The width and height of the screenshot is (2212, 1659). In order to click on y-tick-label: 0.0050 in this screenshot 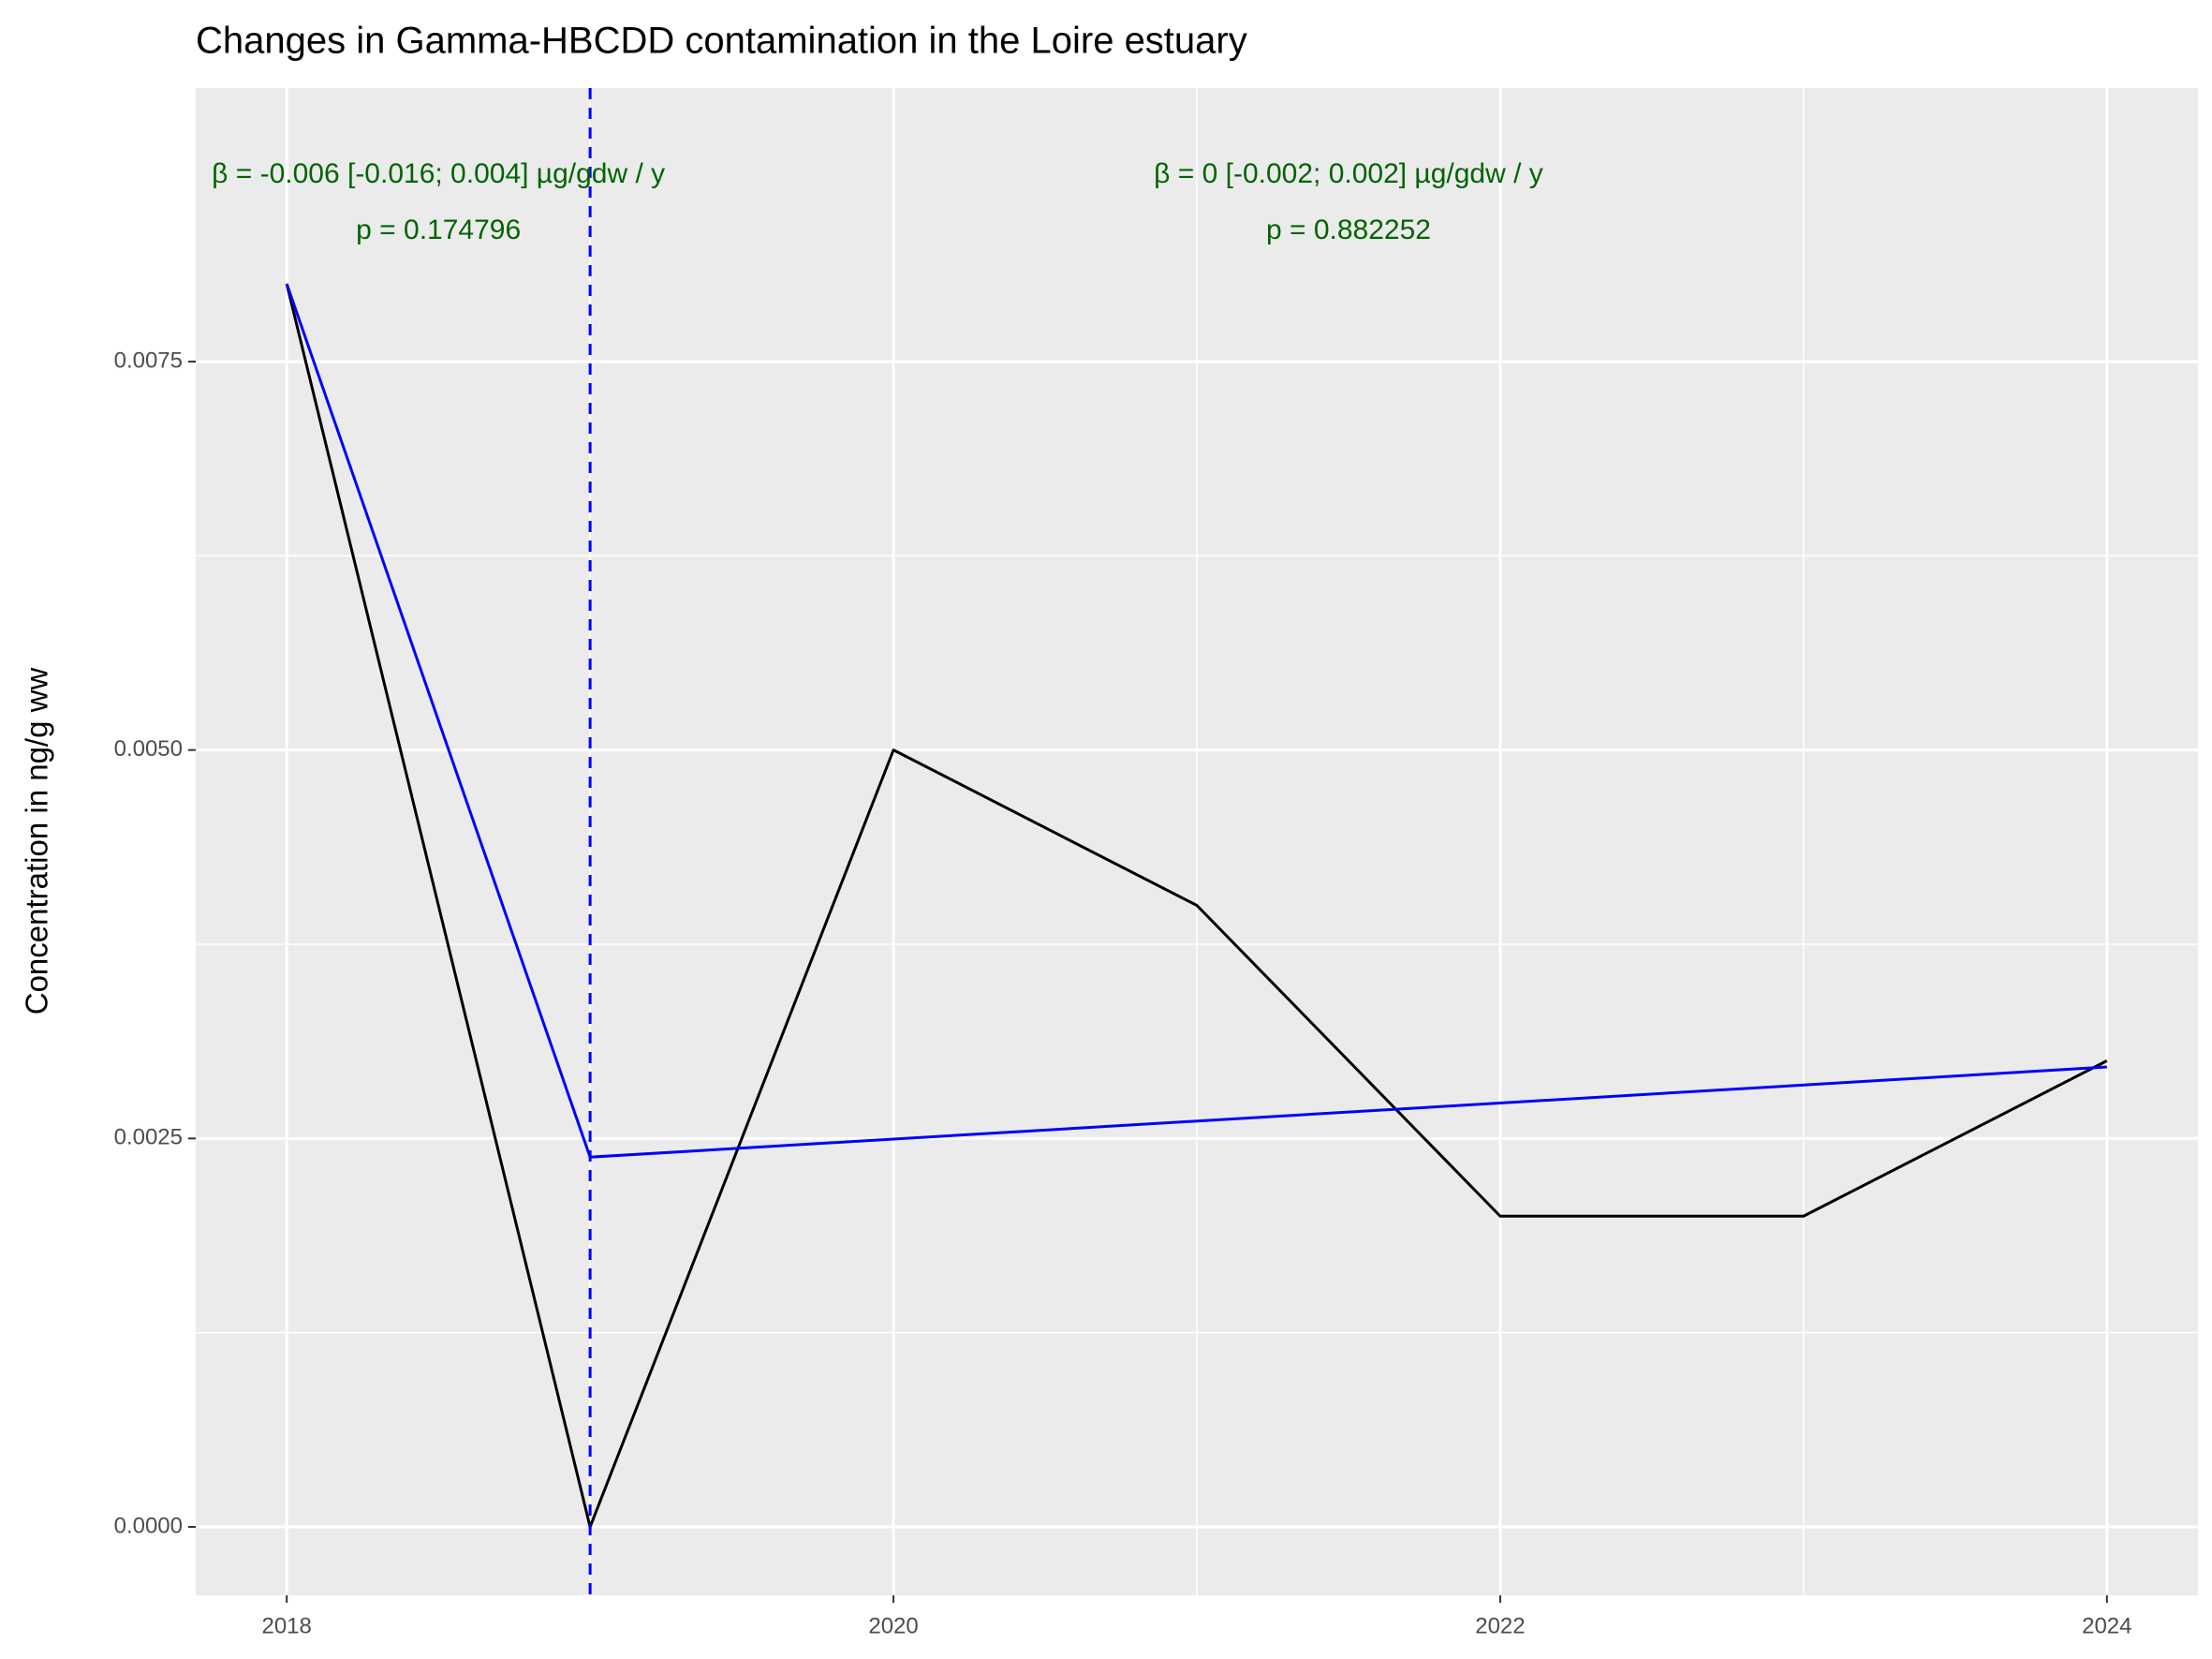, I will do `click(148, 749)`.